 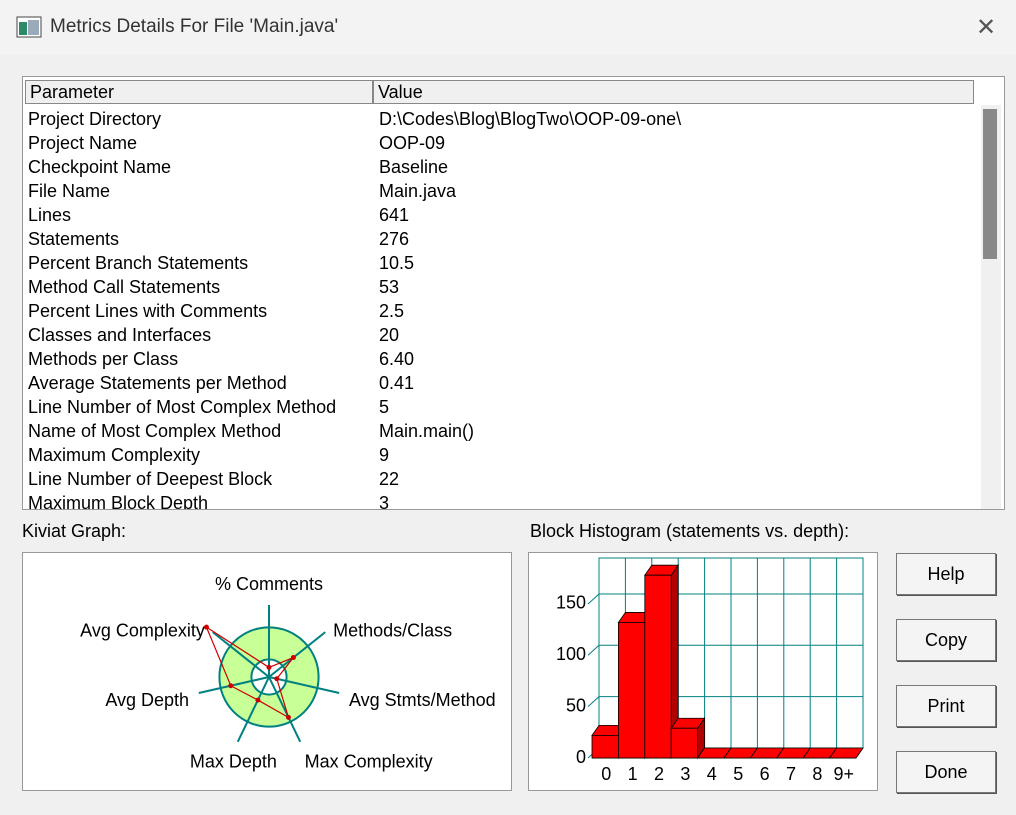 I want to click on parameter-cell: Checkpoint Name, so click(x=100, y=167).